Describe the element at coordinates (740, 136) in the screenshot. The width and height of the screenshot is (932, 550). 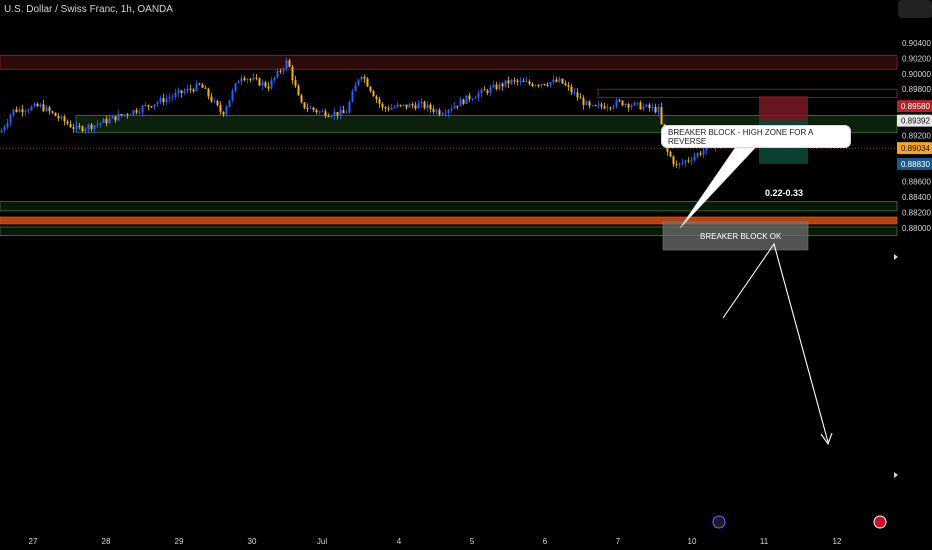
I see `callout-text: BREAKER BLOCK - HIGH ZONE FOR A REVERSE` at that location.